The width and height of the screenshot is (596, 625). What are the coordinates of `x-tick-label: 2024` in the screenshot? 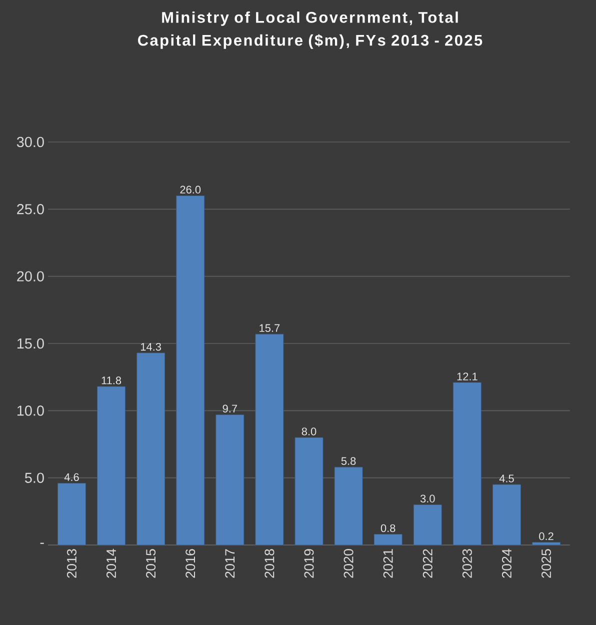 It's located at (507, 563).